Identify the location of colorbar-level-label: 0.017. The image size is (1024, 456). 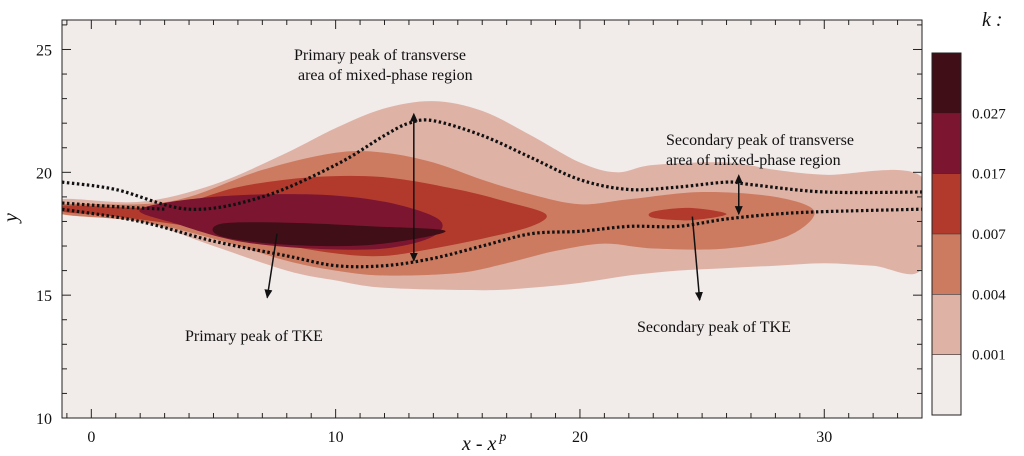
(989, 175).